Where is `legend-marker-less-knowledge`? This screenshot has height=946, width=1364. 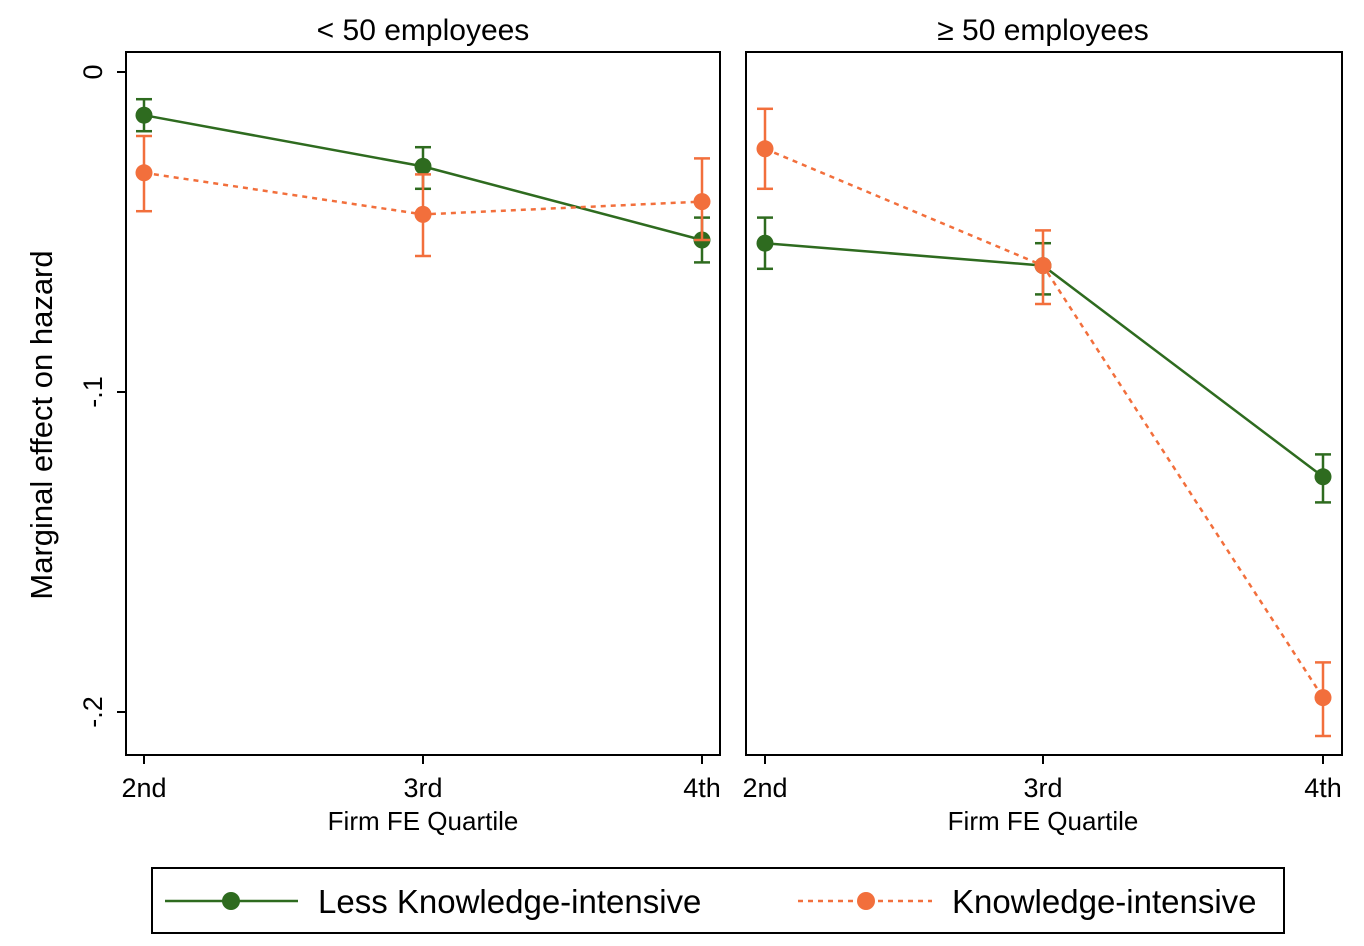 legend-marker-less-knowledge is located at coordinates (231, 901).